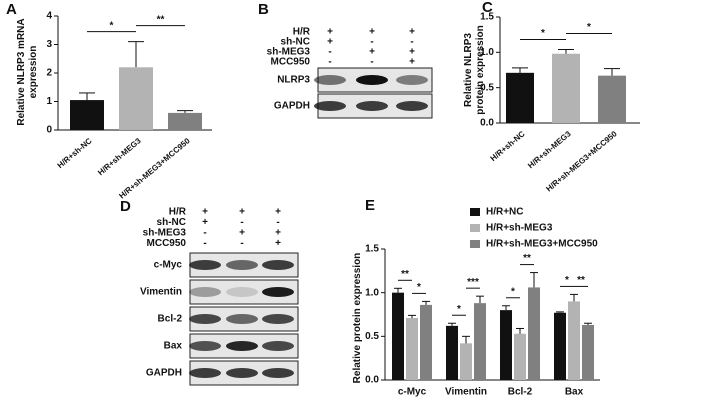 Image resolution: width=708 pixels, height=403 pixels. What do you see at coordinates (161, 292) in the screenshot?
I see `band-label: Vimentin` at bounding box center [161, 292].